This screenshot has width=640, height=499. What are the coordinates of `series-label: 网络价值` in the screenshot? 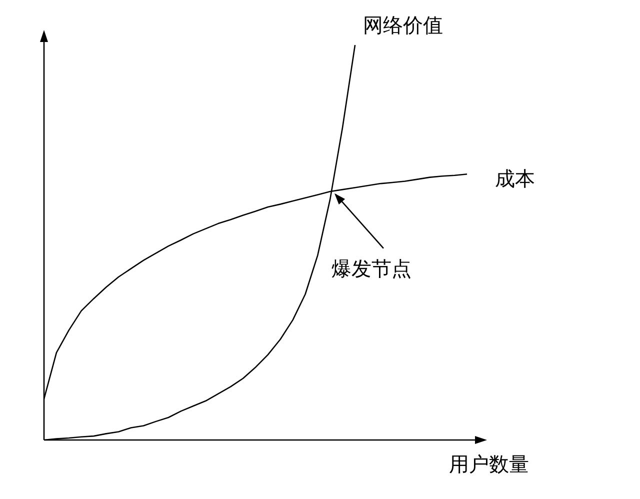 It's located at (403, 25).